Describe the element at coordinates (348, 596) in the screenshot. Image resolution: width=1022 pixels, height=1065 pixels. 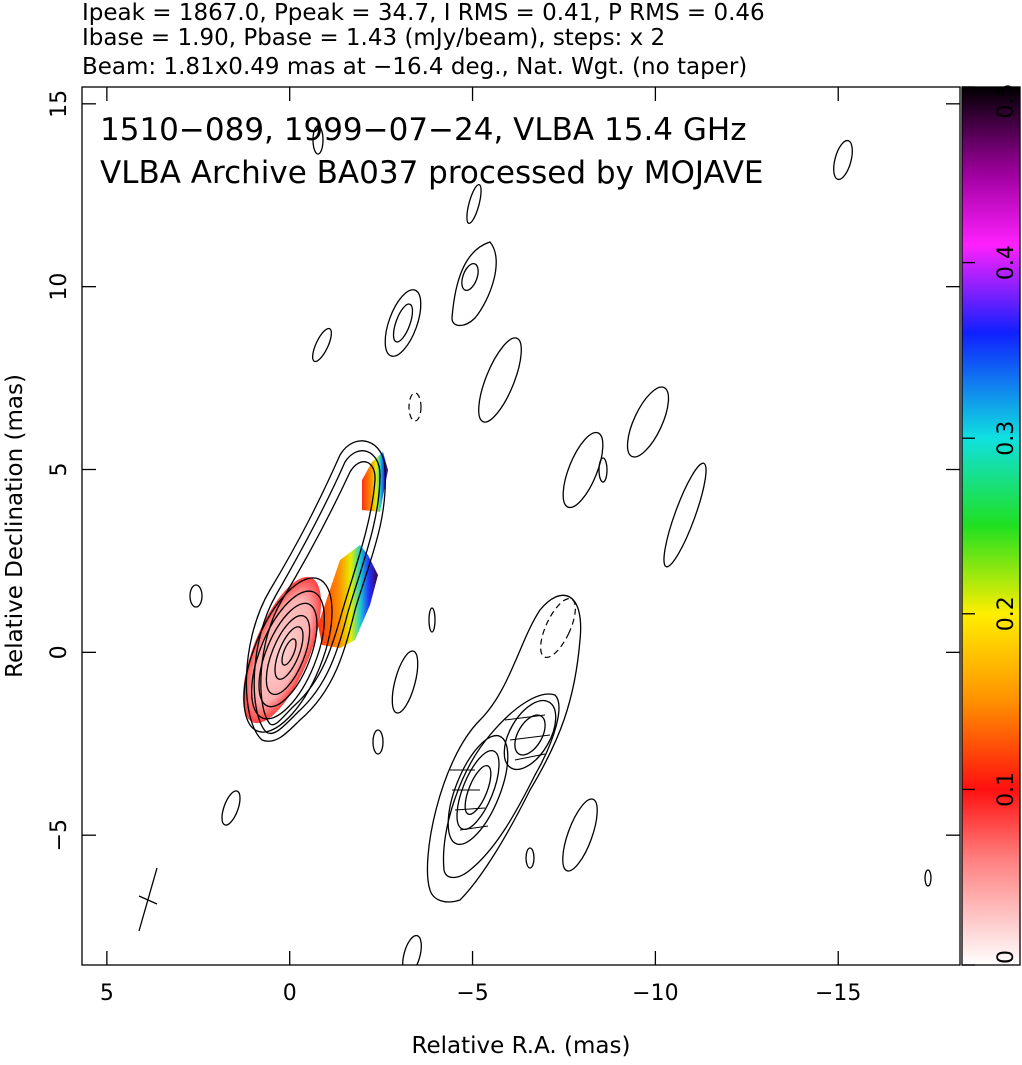
I see `pol-jet` at that location.